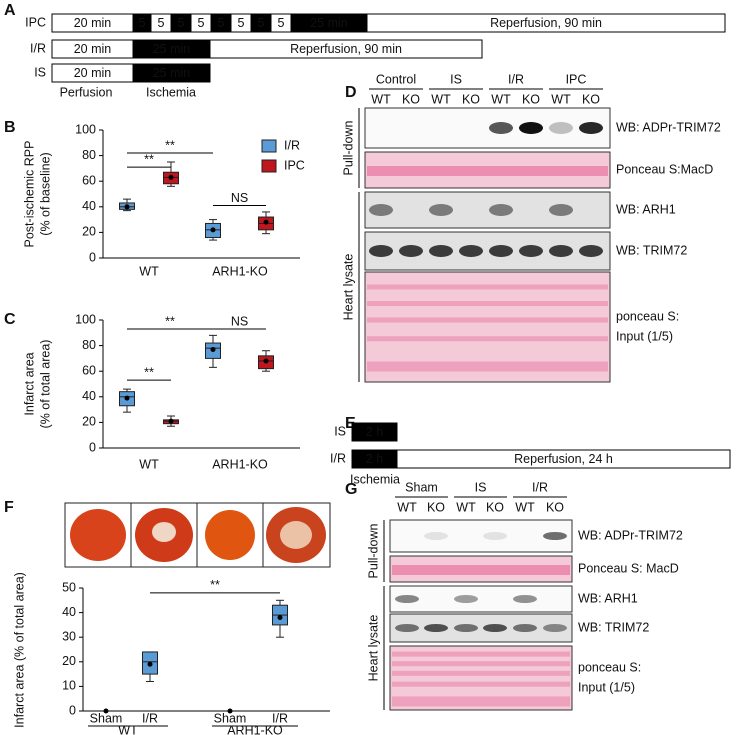  What do you see at coordinates (230, 535) in the screenshot?
I see `heart-slice` at bounding box center [230, 535].